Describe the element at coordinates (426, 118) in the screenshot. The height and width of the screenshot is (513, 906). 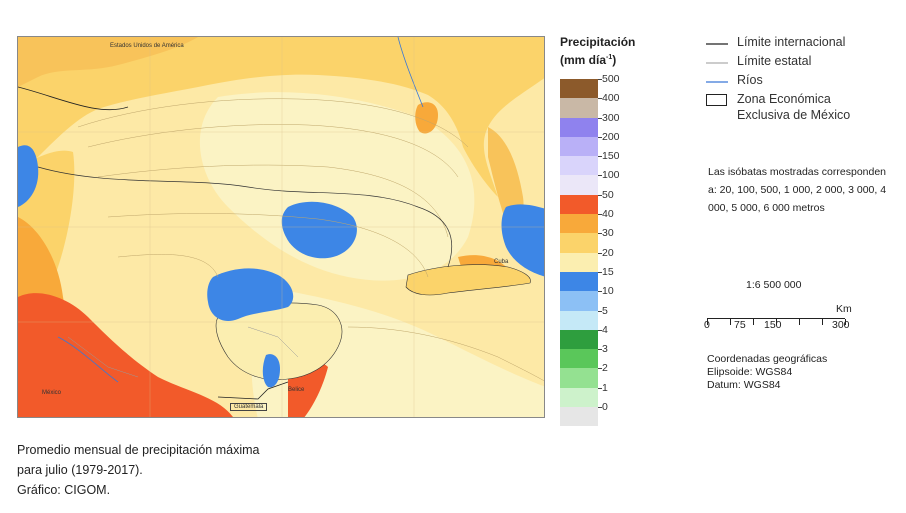
I see `mississippi-delta-band` at that location.